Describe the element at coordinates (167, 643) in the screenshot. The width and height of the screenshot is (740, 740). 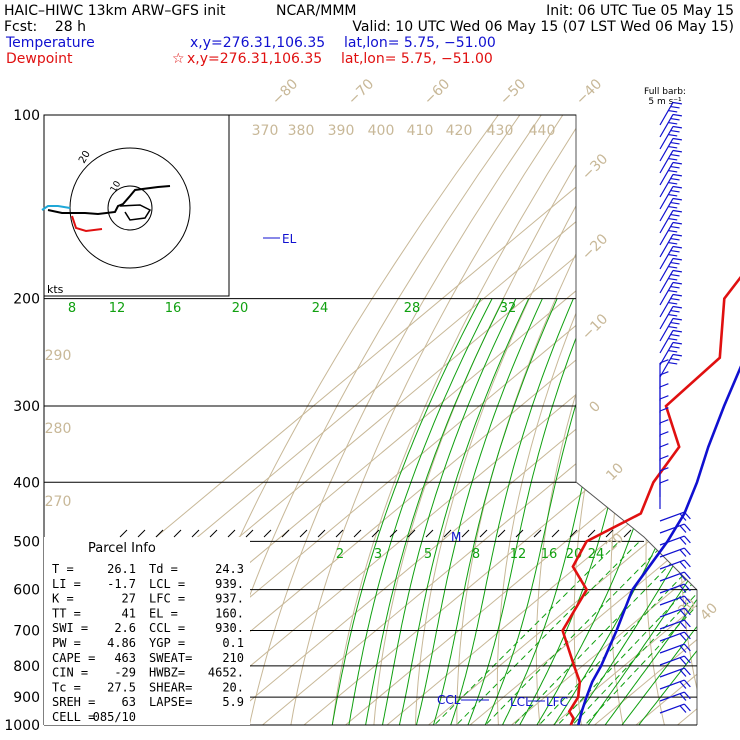
I see `parcel-label: YGP =` at that location.